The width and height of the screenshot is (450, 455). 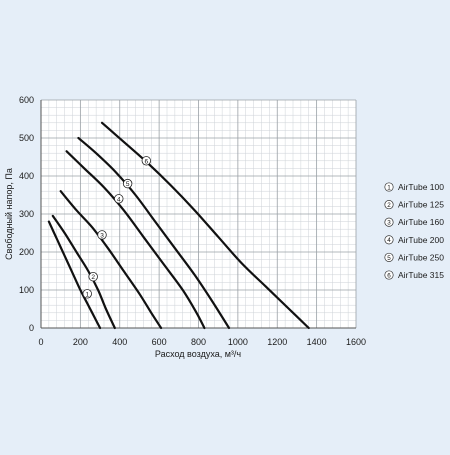 What do you see at coordinates (421, 257) in the screenshot?
I see `legend-label: AirTube 250` at bounding box center [421, 257].